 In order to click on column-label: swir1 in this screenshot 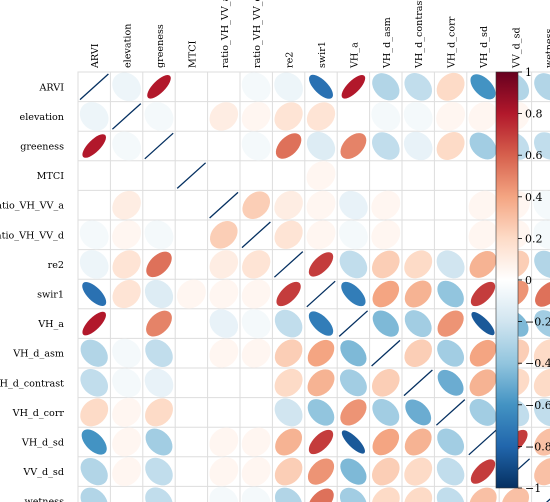, I will do `click(322, 54)`.